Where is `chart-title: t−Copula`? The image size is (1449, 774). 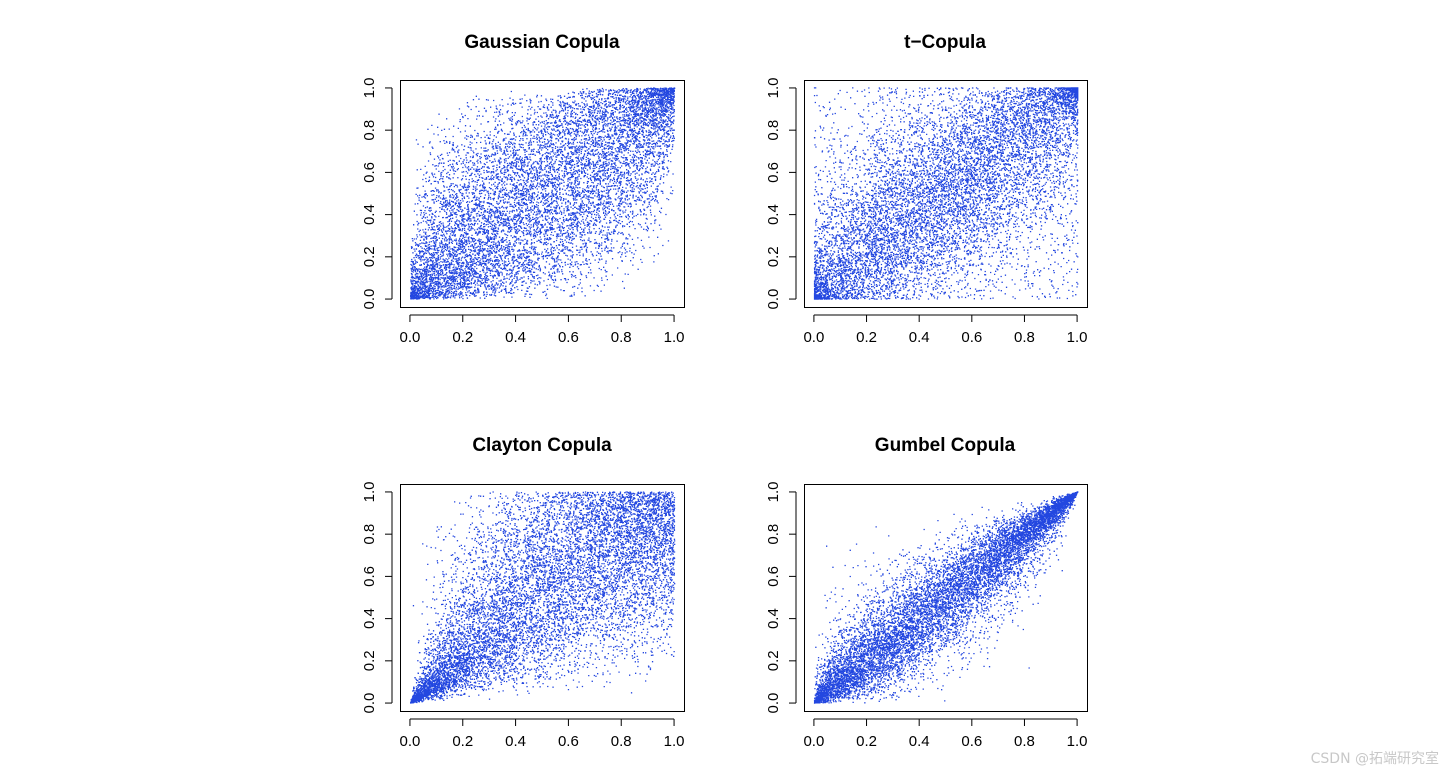 chart-title: t−Copula is located at coordinates (945, 42).